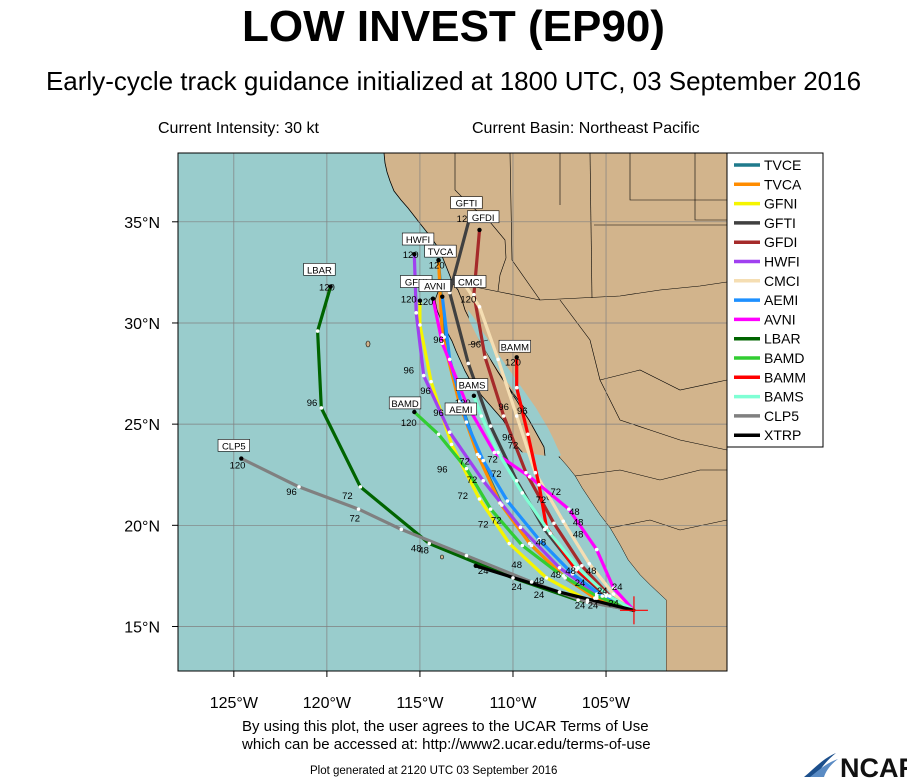  I want to click on lon-tick-label: 110°W, so click(513, 703).